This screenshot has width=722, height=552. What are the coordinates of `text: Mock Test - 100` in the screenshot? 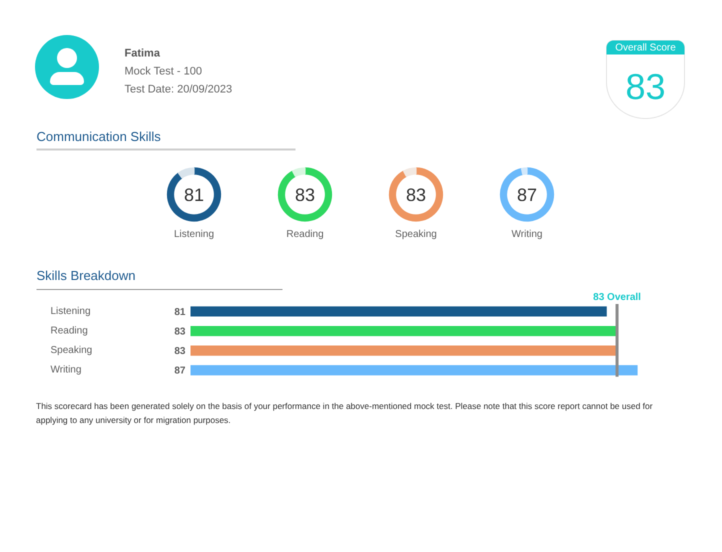 It's located at (163, 72).